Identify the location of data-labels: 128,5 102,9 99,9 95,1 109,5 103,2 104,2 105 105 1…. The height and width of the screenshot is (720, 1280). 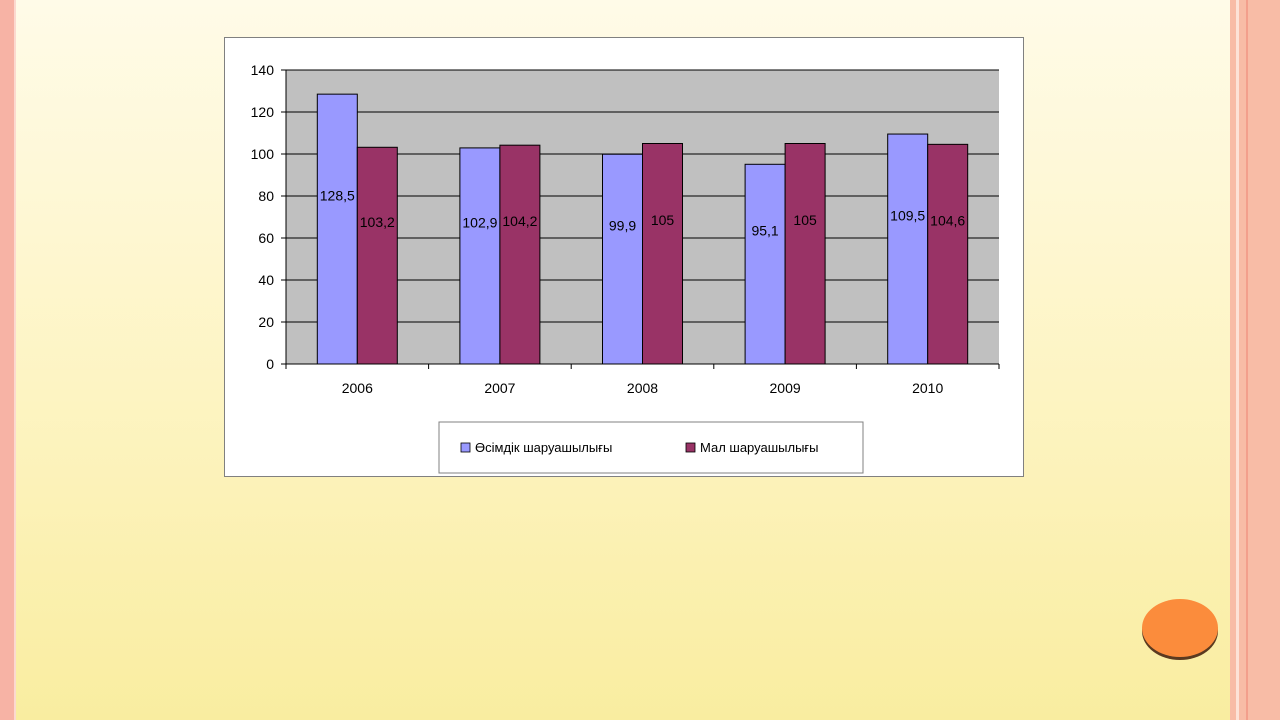
(643, 212).